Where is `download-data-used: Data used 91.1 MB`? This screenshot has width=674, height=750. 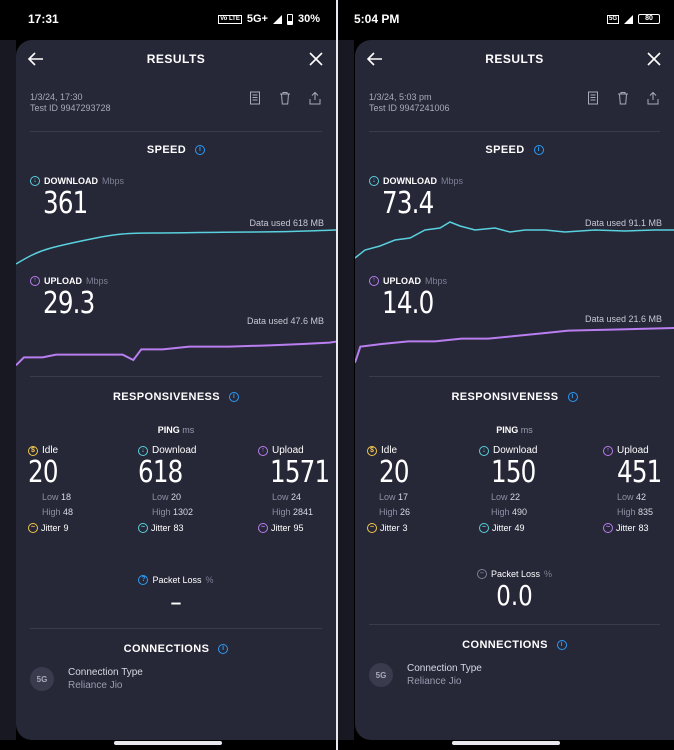
download-data-used: Data used 91.1 MB is located at coordinates (623, 223).